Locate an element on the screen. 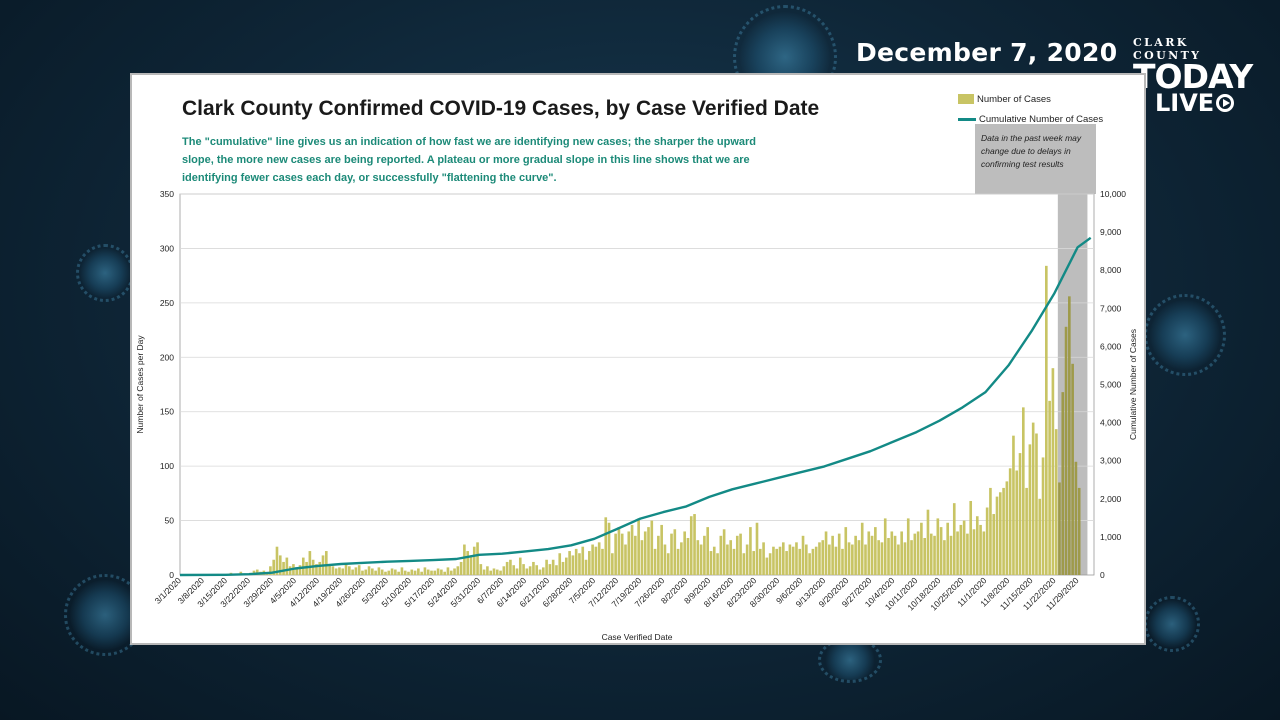 The height and width of the screenshot is (720, 1280). y-tick-label: 150 is located at coordinates (167, 412).